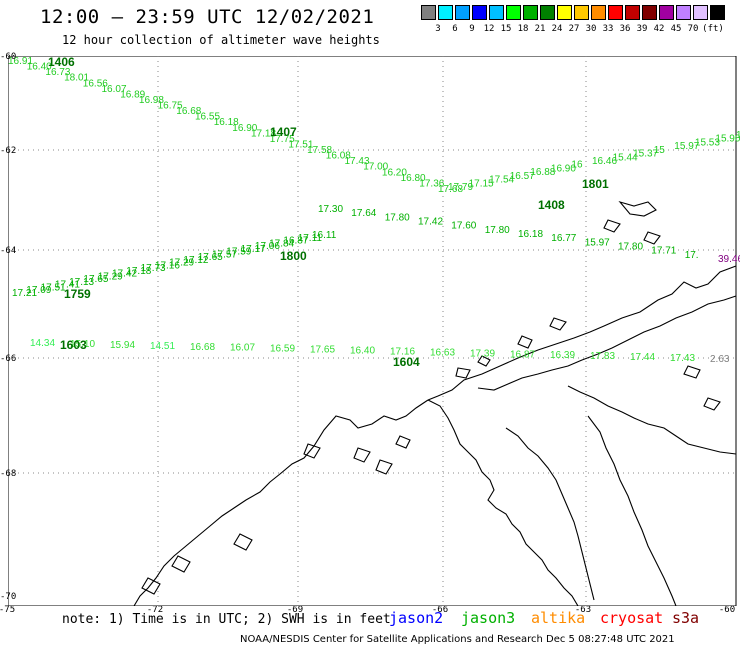  Describe the element at coordinates (114, 89) in the screenshot. I see `wave-height-label: 16.07` at that location.